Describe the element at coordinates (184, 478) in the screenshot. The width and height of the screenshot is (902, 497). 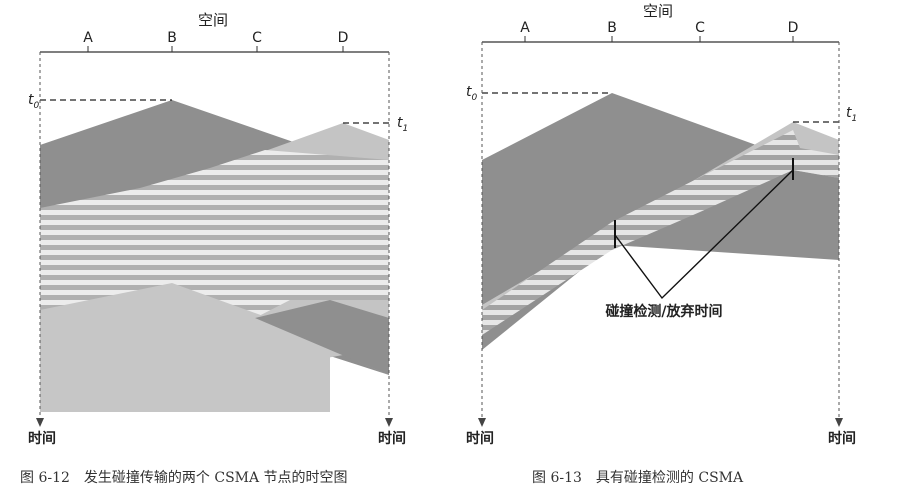
I see `figure-caption-6-12: 图 6-12 发生碰撞传输的两个 CSMA 节点的时空图` at that location.